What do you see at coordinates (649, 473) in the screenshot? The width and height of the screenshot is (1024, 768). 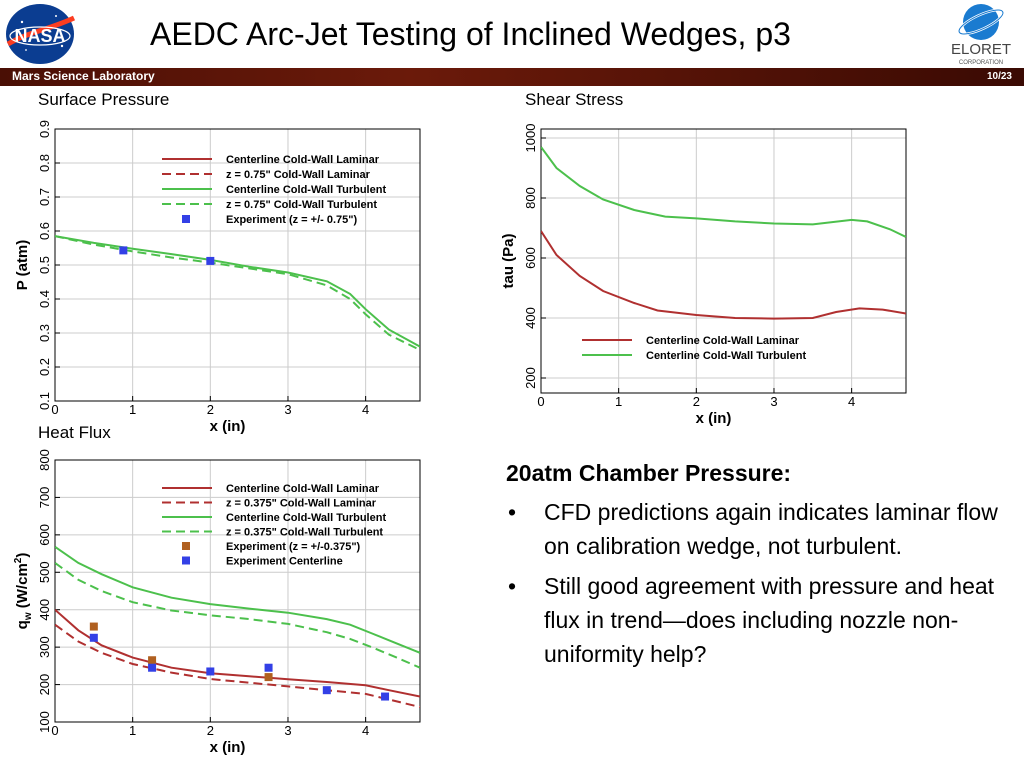 I see `text-box-heading: 20atm Chamber Pressure:` at bounding box center [649, 473].